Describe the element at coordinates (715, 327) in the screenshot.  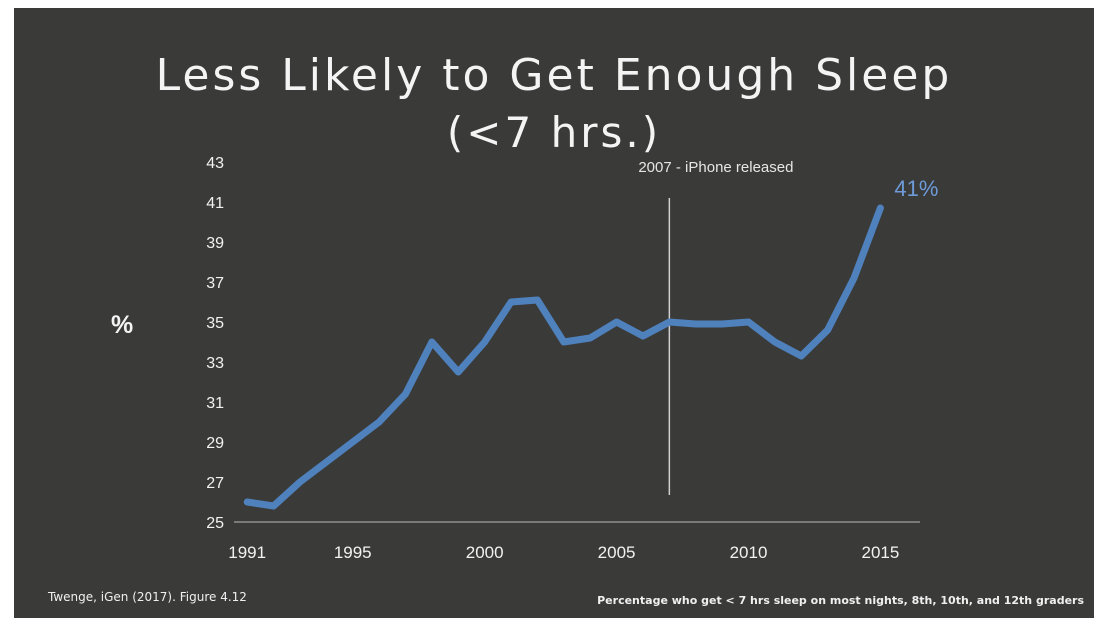
I see `annotation-layer: 2007 - iPhone released` at that location.